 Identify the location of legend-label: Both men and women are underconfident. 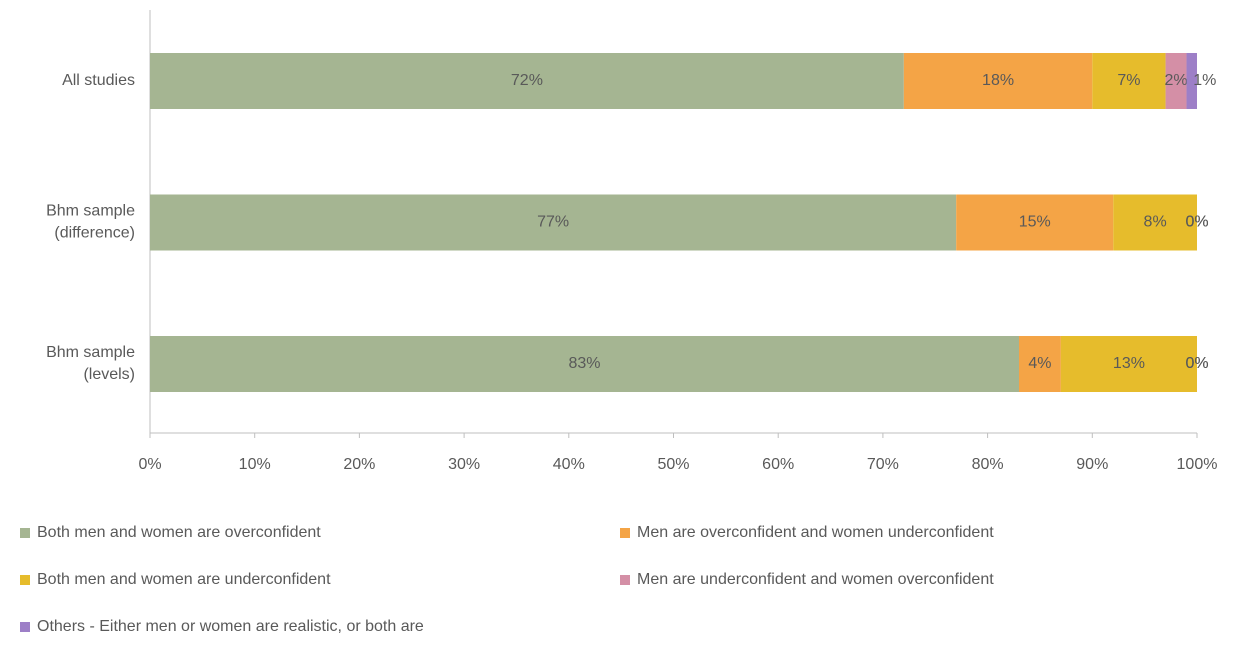
(184, 579).